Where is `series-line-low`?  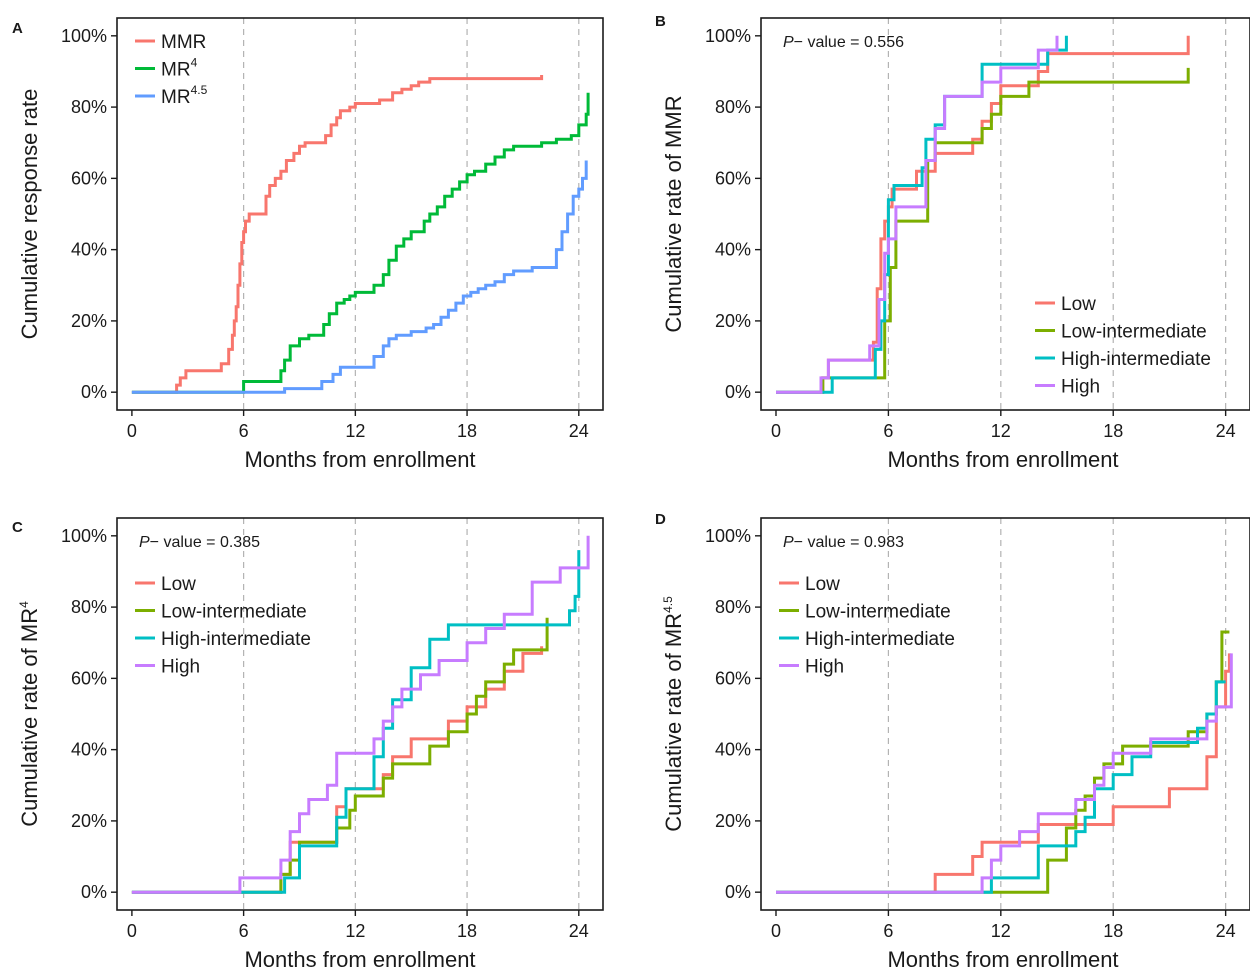 series-line-low is located at coordinates (983, 214).